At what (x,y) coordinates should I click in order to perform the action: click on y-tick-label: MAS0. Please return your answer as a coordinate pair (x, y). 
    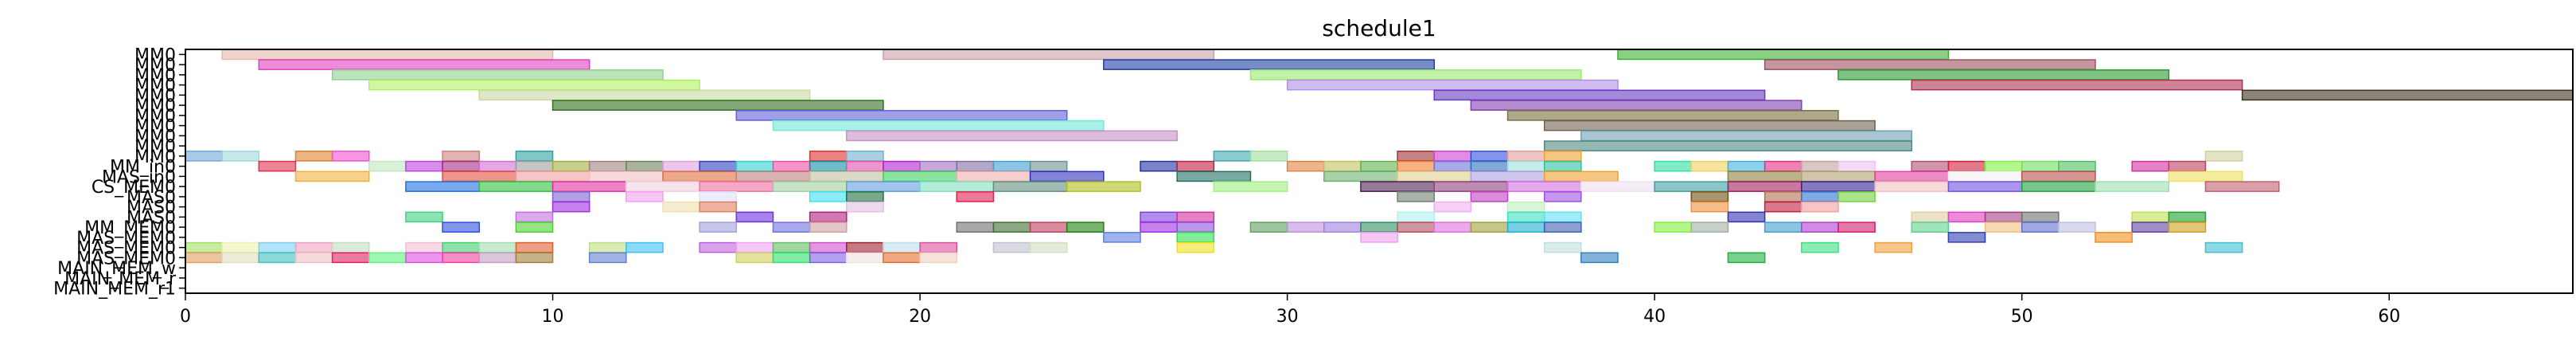
    Looking at the image, I should click on (151, 218).